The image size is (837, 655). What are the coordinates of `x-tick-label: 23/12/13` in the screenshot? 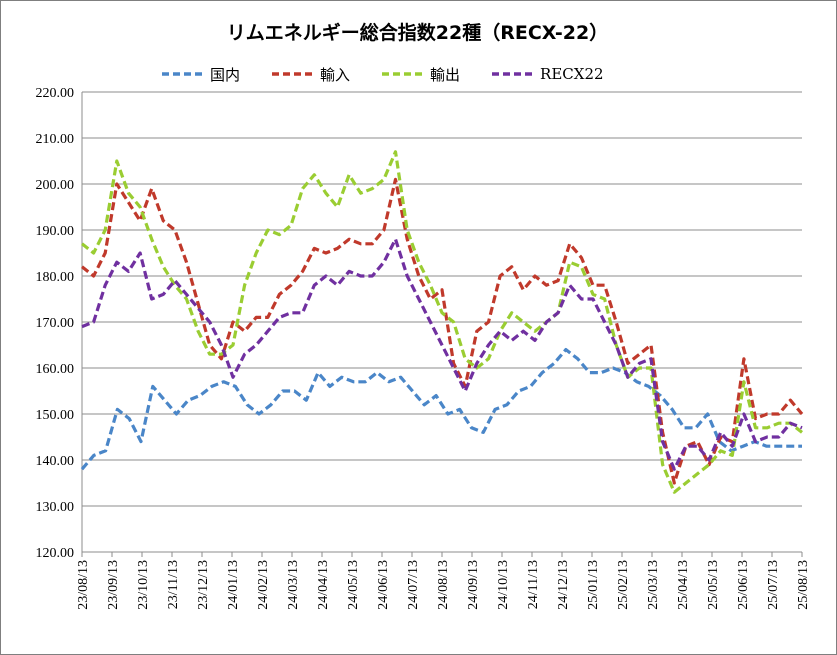 It's located at (203, 585).